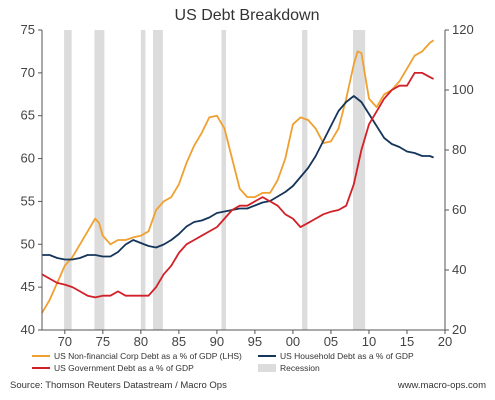 This screenshot has width=495, height=400. Describe the element at coordinates (459, 329) in the screenshot. I see `y-right-tick-label: 20` at that location.